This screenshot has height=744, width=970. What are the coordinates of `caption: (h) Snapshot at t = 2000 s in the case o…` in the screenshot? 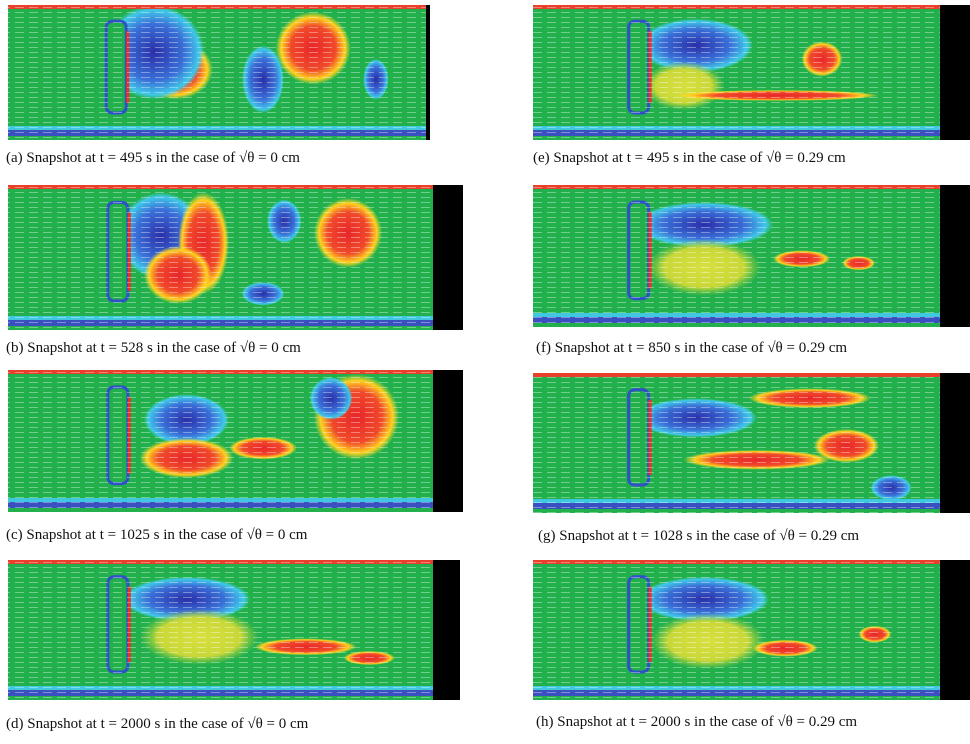 It's located at (697, 722).